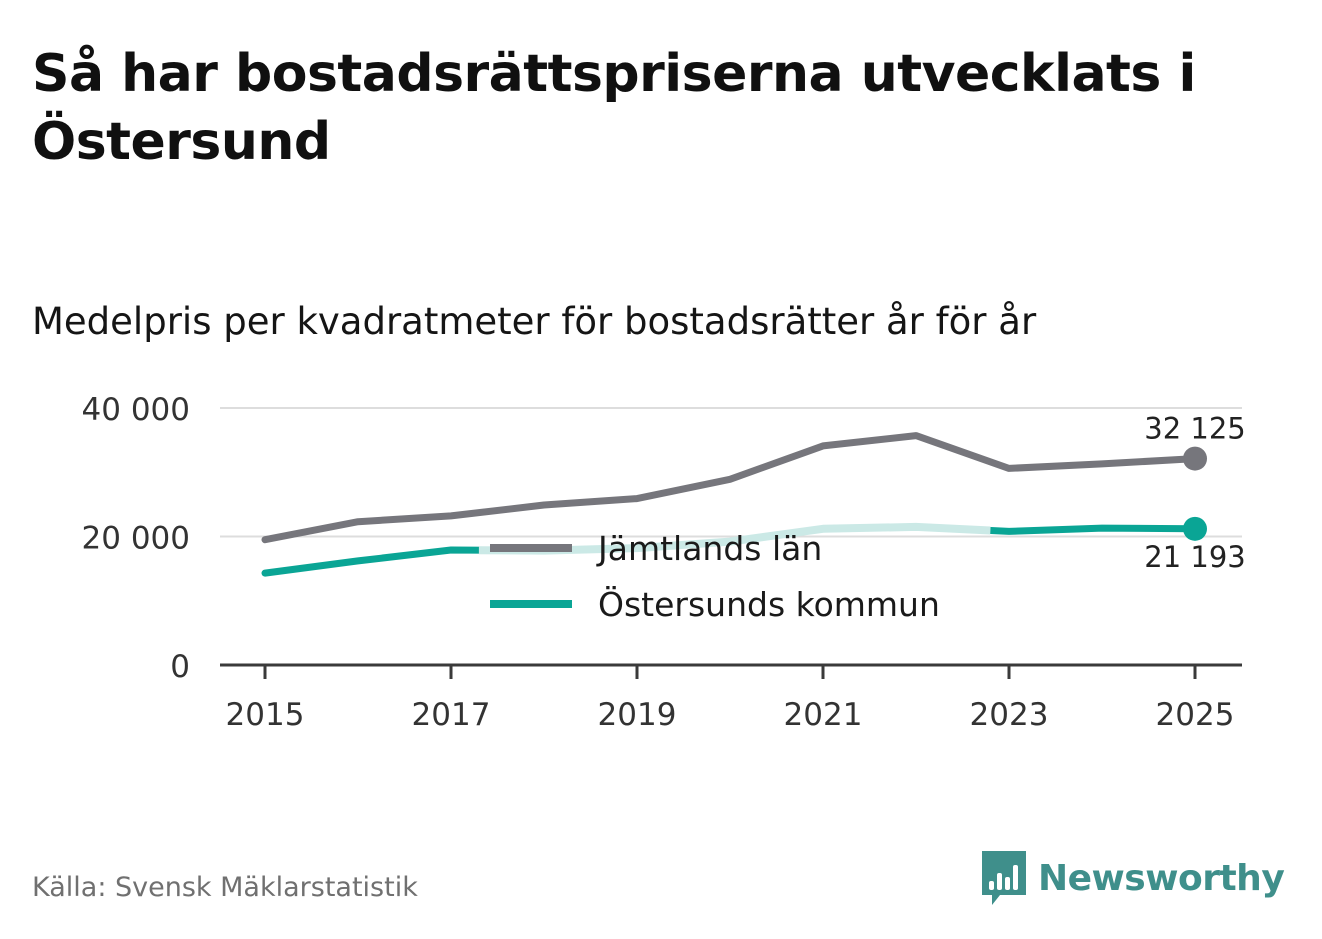 This screenshot has height=939, width=1322. What do you see at coordinates (1195, 528) in the screenshot?
I see `municipality-end-point` at bounding box center [1195, 528].